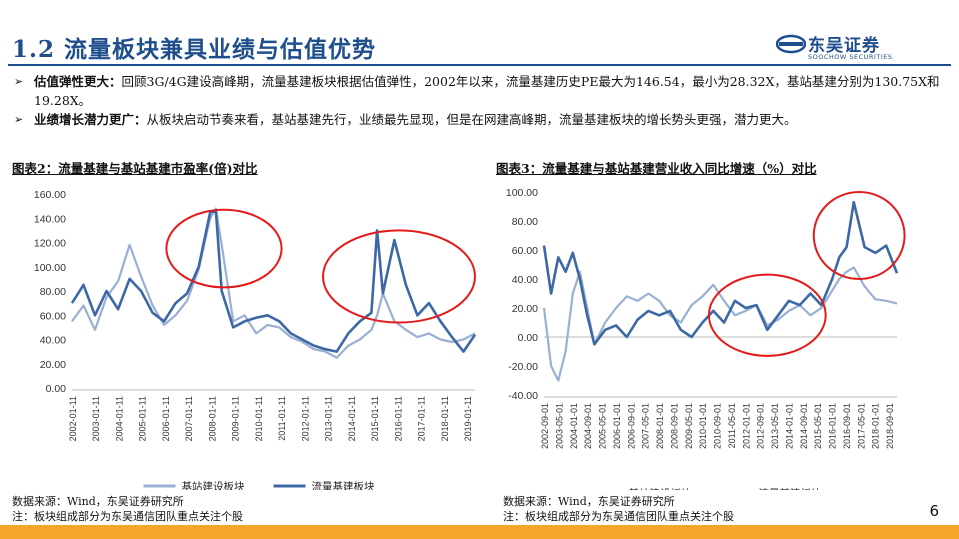 This screenshot has height=539, width=959. I want to click on x-tick-label: 2004-09-01, so click(588, 426).